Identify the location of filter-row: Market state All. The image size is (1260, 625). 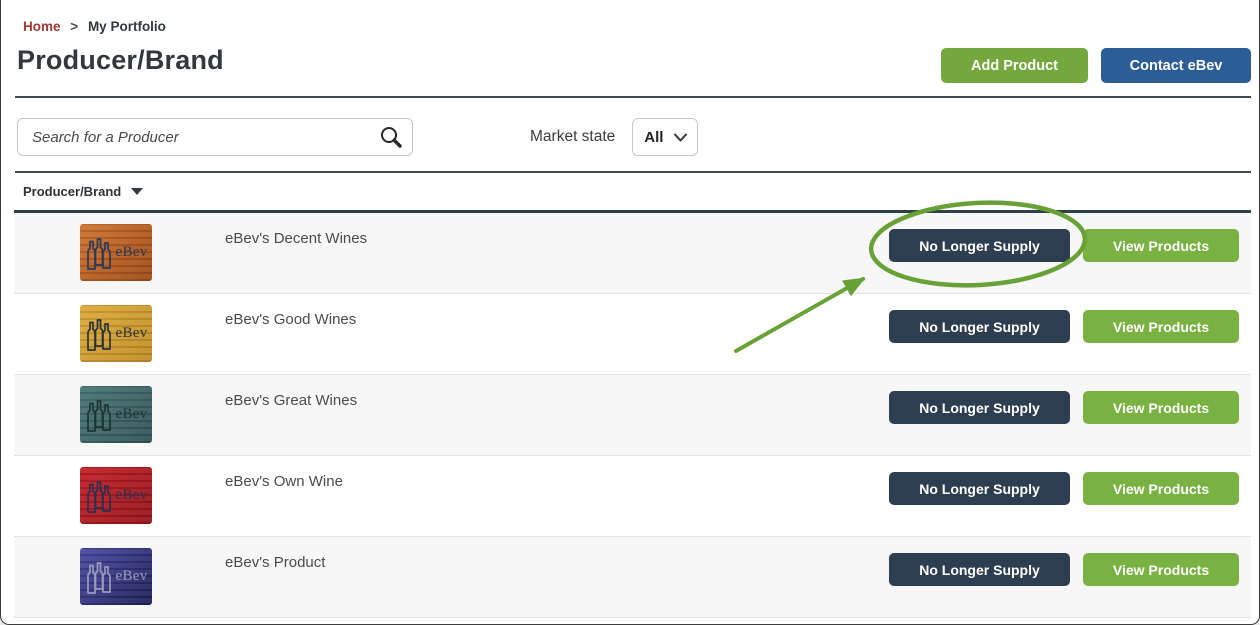
(634, 137).